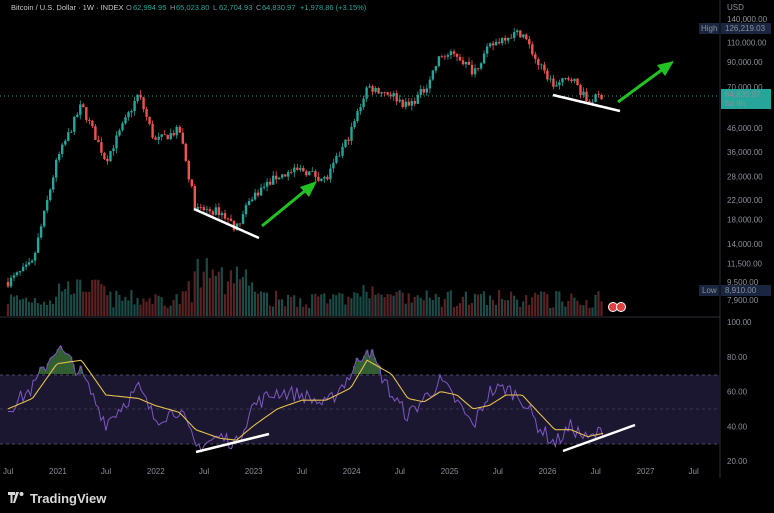 This screenshot has width=774, height=513. I want to click on rsi-trendline-2022, so click(232, 443).